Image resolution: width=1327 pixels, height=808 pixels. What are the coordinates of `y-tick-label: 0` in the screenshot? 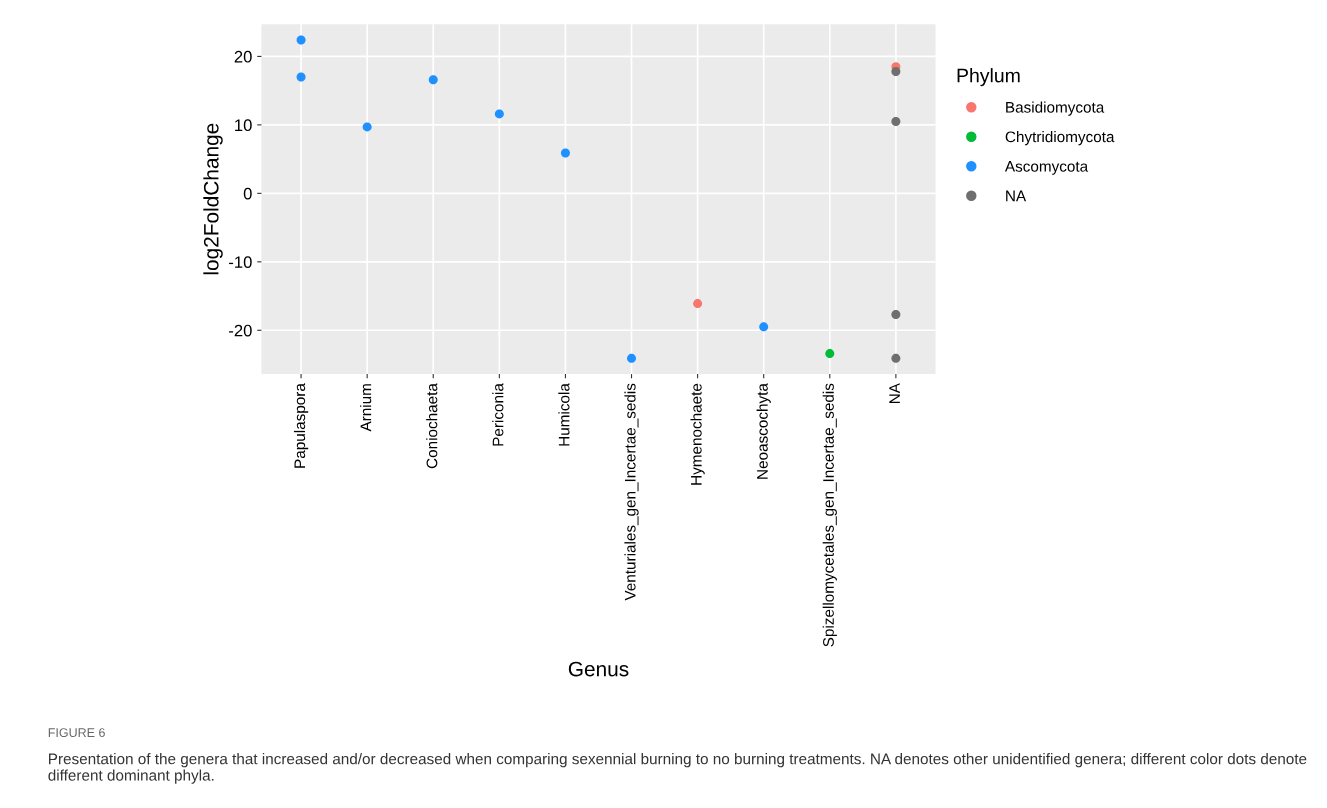 It's located at (247, 193).